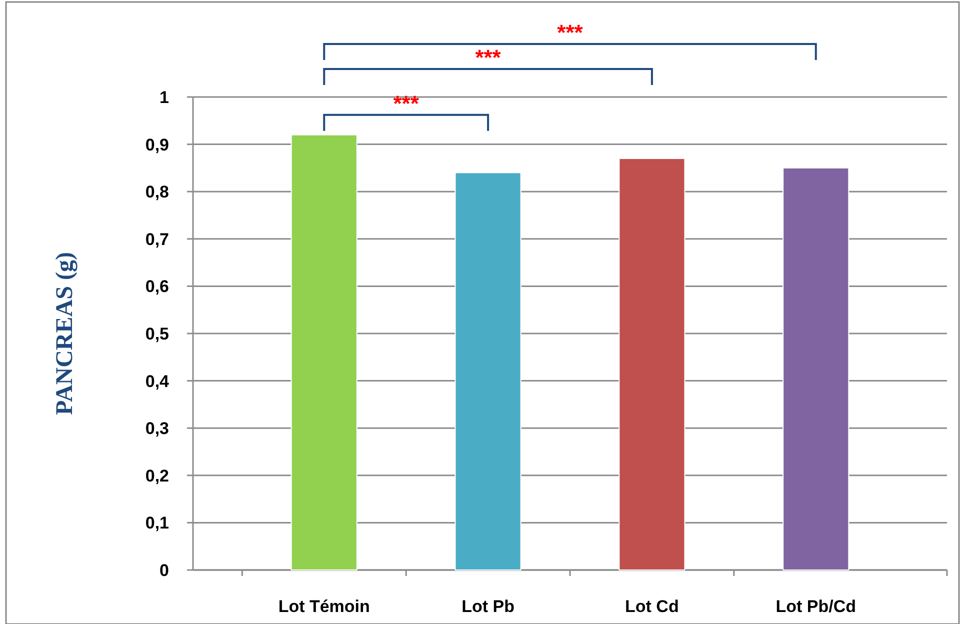  What do you see at coordinates (488, 606) in the screenshot?
I see `x-tick-label: Lot Pb` at bounding box center [488, 606].